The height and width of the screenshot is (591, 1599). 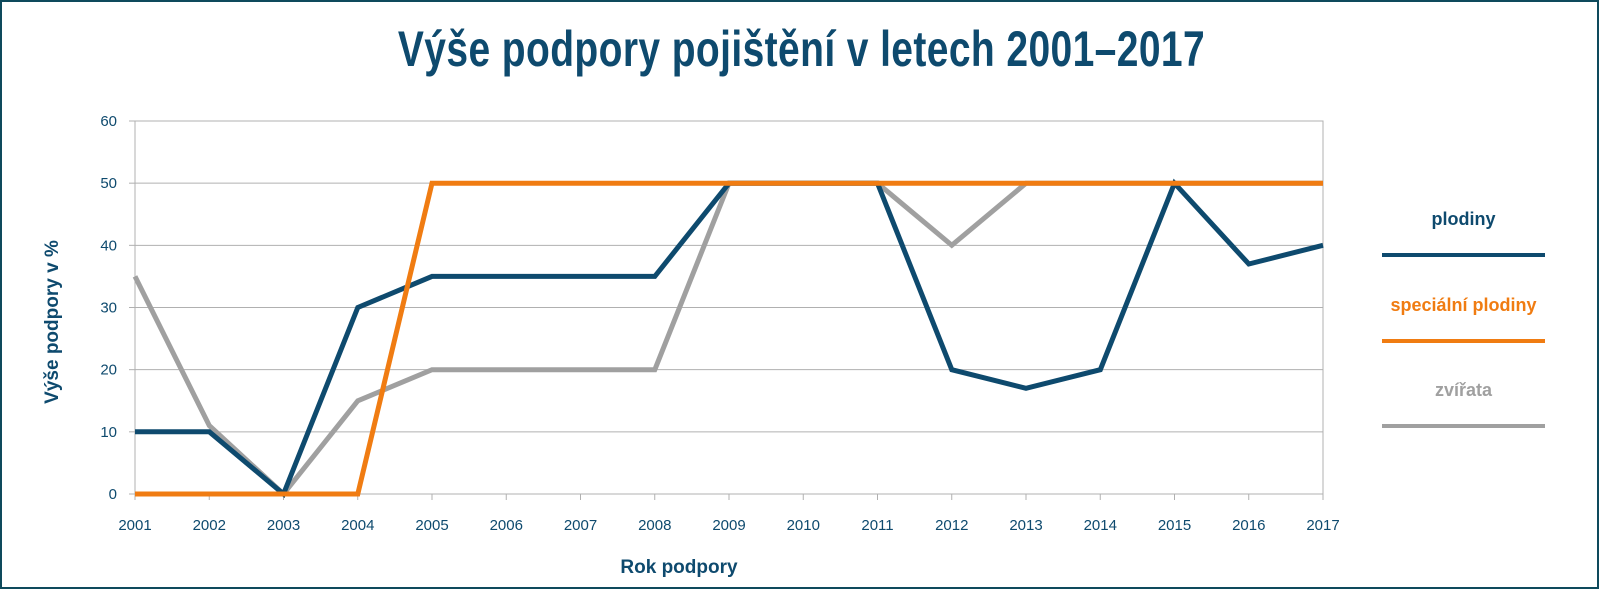 I want to click on x-tick-label: 2003, so click(x=283, y=525).